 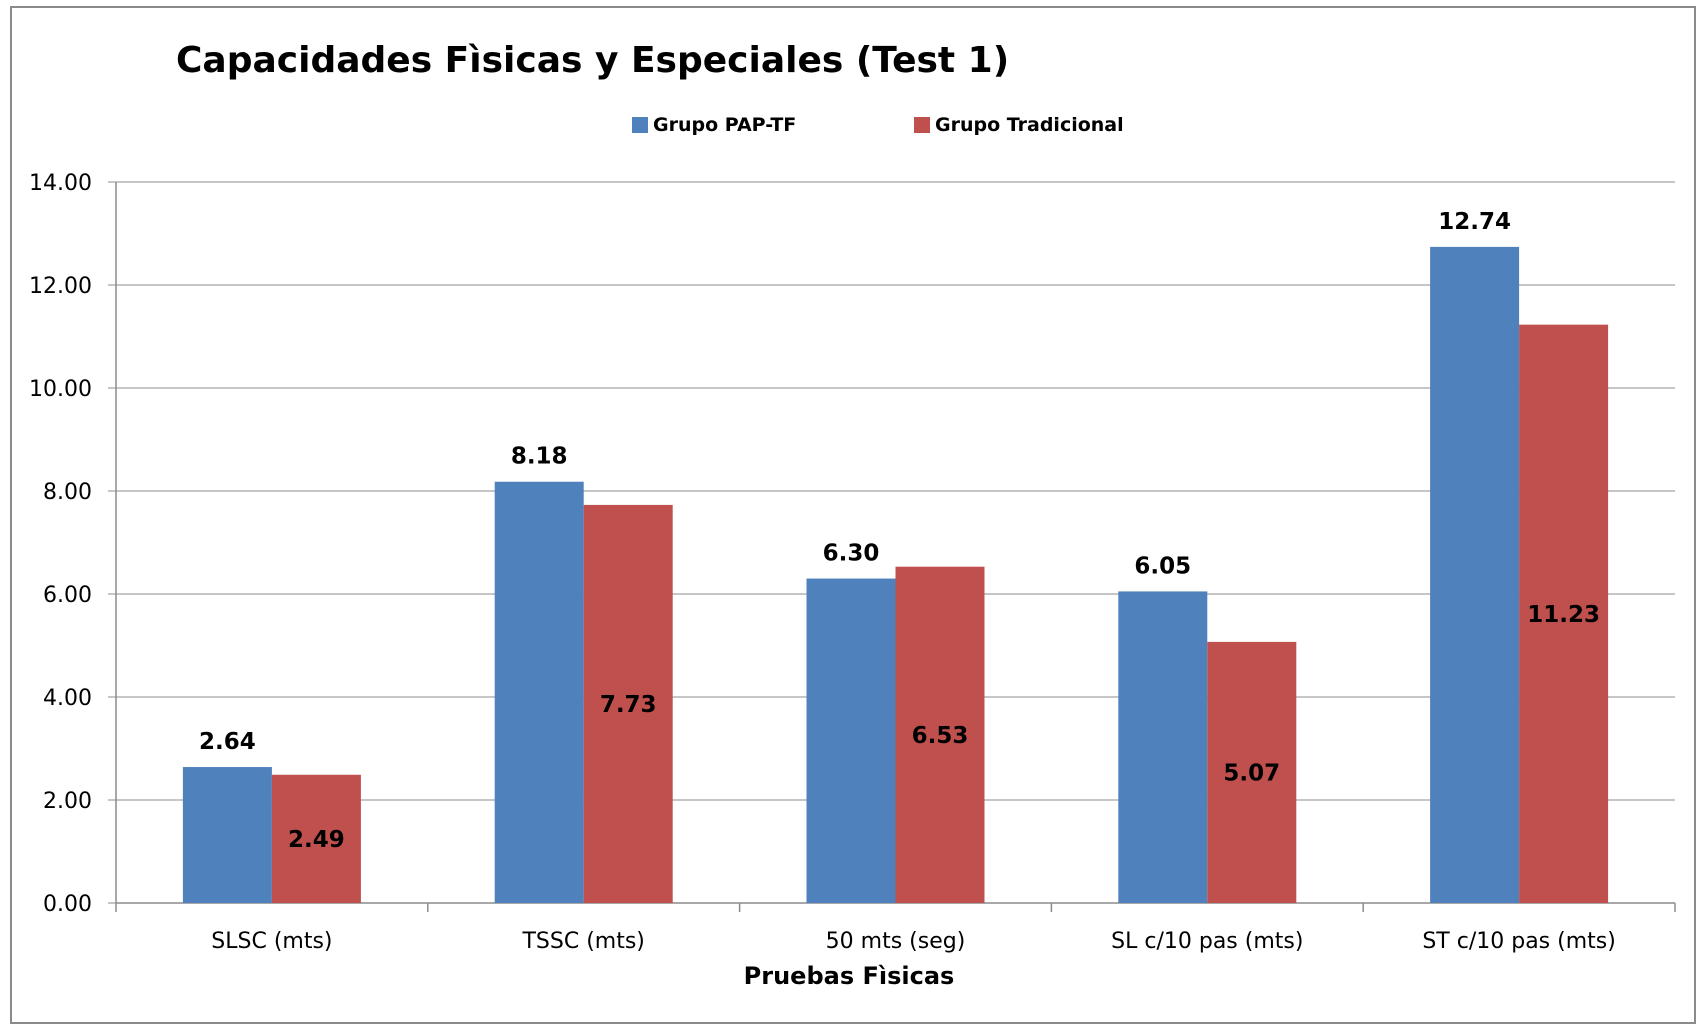 What do you see at coordinates (1207, 941) in the screenshot?
I see `x-tick-label: SL c/10 pas (mts)` at bounding box center [1207, 941].